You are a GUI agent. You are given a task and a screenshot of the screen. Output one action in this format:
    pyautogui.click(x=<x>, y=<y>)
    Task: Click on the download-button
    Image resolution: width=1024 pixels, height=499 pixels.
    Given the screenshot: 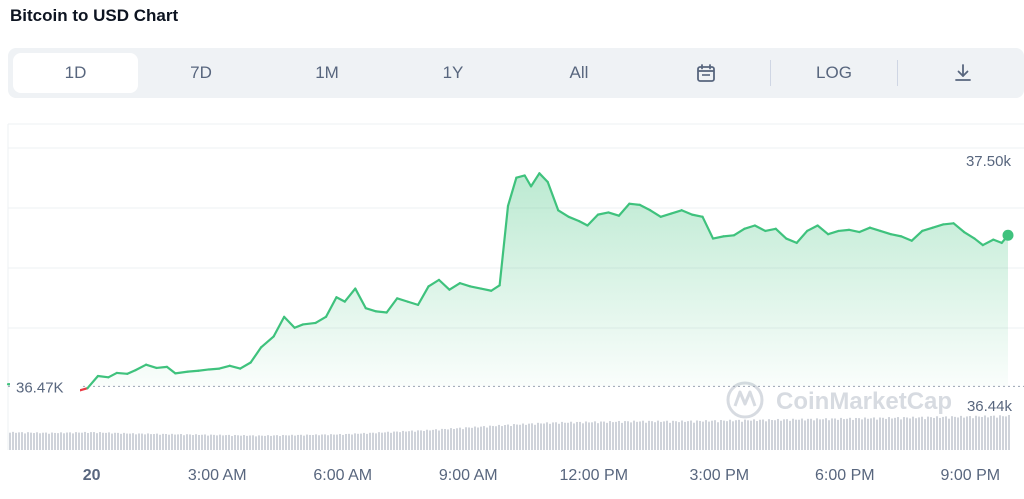 What is the action you would take?
    pyautogui.click(x=963, y=73)
    